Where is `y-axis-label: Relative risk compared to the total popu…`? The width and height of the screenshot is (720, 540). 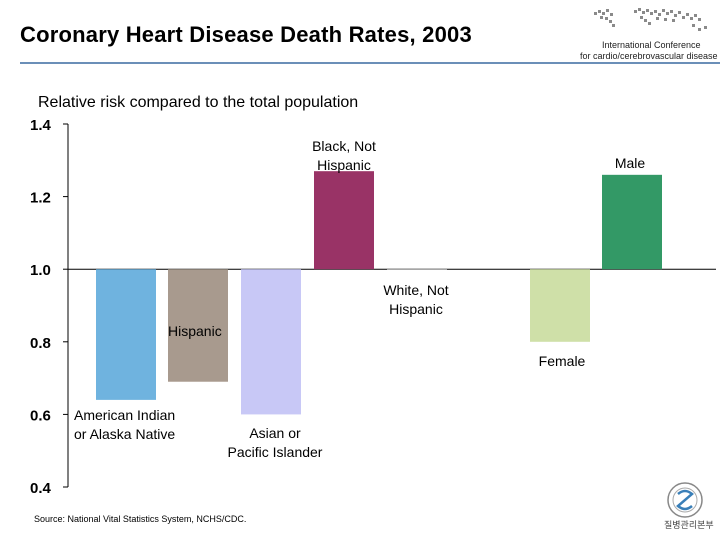 y-axis-label: Relative risk compared to the total popu… is located at coordinates (198, 102).